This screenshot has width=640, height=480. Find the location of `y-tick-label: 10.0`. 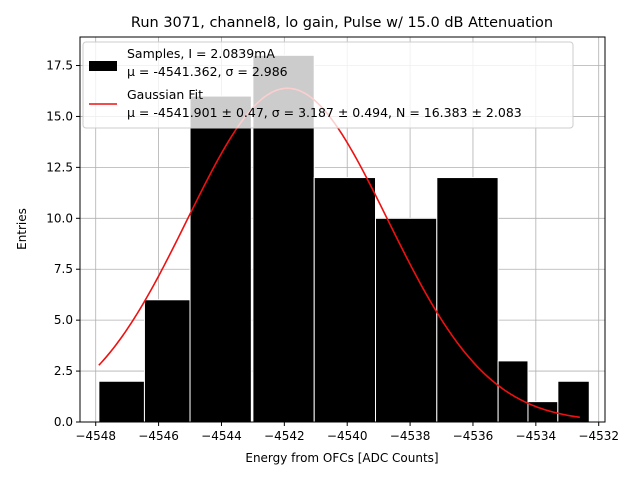

y-tick-label: 10.0 is located at coordinates (59, 218).